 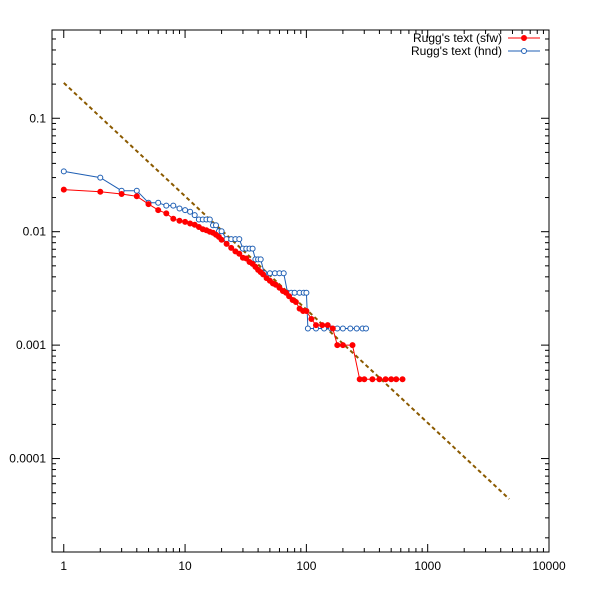 I want to click on legend: Rugg's text (sfw) Rugg's text (hnd), so click(x=475, y=44).